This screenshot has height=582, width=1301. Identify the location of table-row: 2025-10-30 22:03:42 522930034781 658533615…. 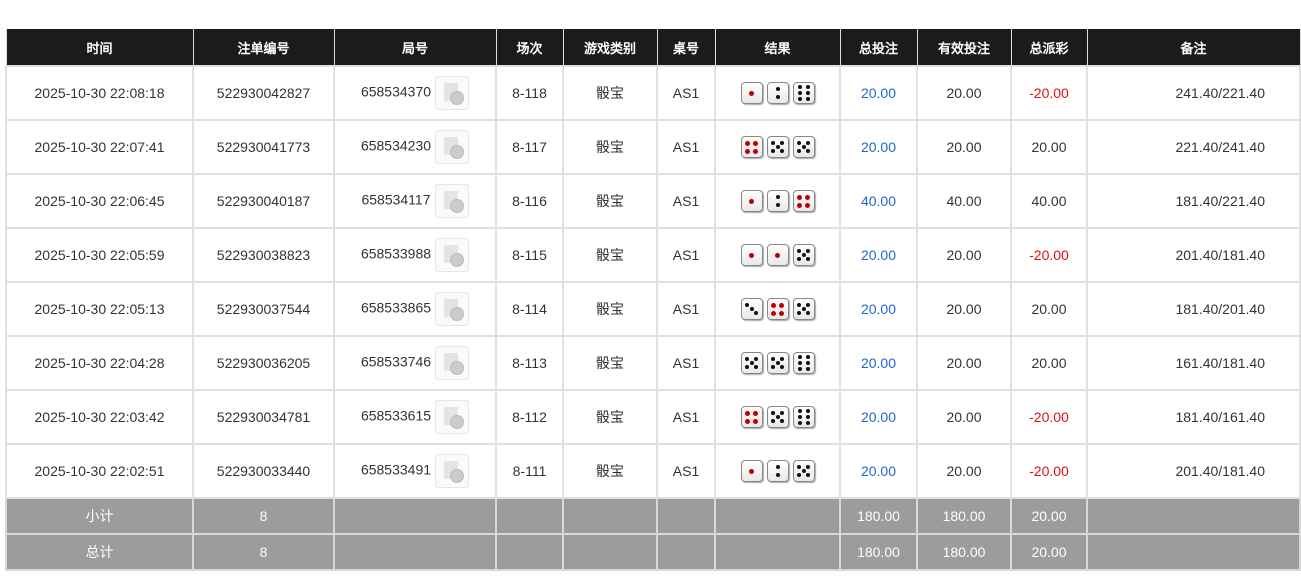
(653, 417).